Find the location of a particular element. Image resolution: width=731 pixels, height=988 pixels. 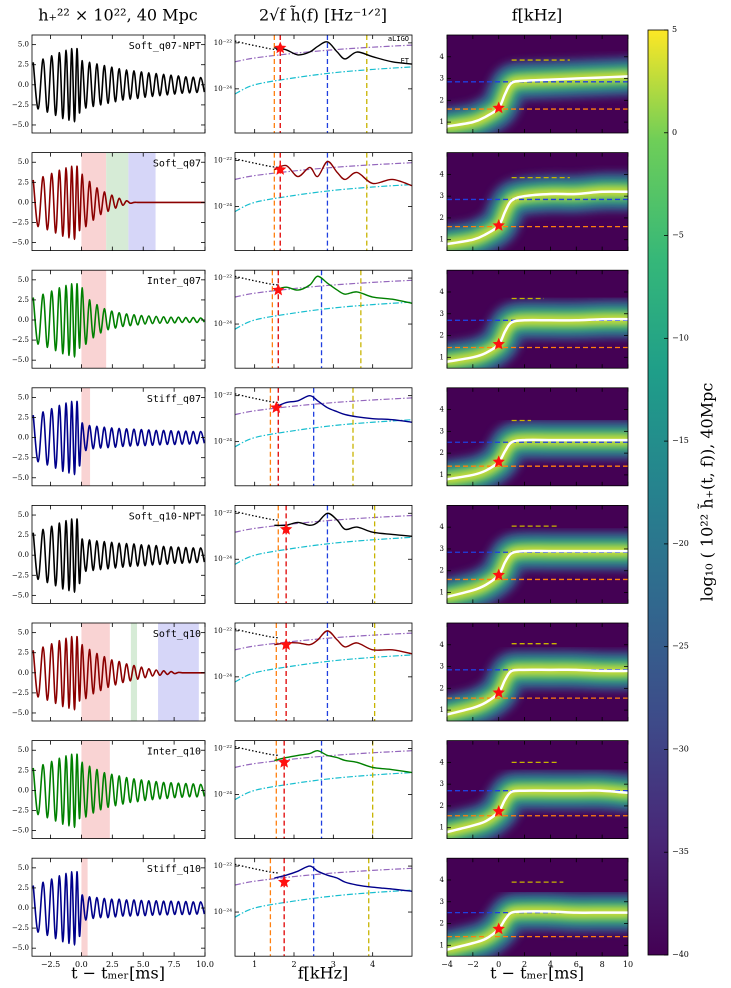

x-tick-label: 7.5 is located at coordinates (174, 964).